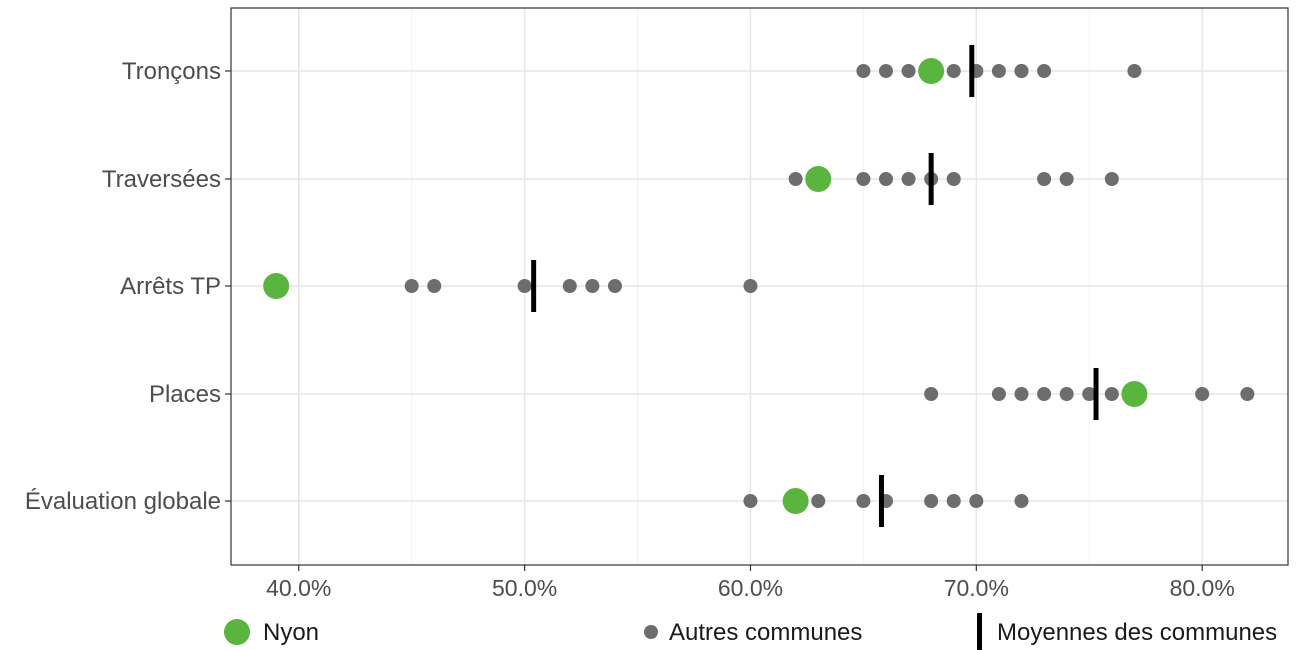 The height and width of the screenshot is (650, 1308). What do you see at coordinates (185, 394) in the screenshot?
I see `y-tick-label-places: Places` at bounding box center [185, 394].